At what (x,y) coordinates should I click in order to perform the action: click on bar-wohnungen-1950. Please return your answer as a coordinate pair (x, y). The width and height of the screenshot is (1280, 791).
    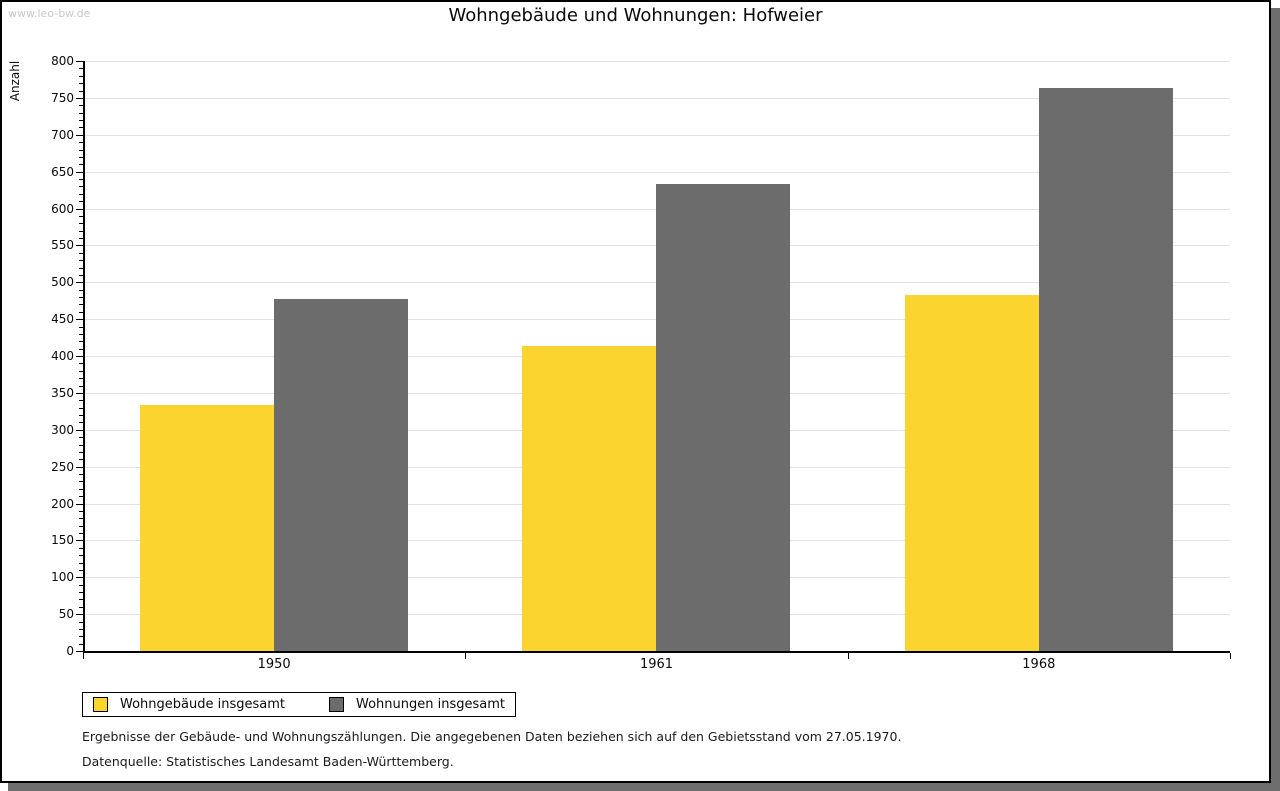
    Looking at the image, I should click on (341, 475).